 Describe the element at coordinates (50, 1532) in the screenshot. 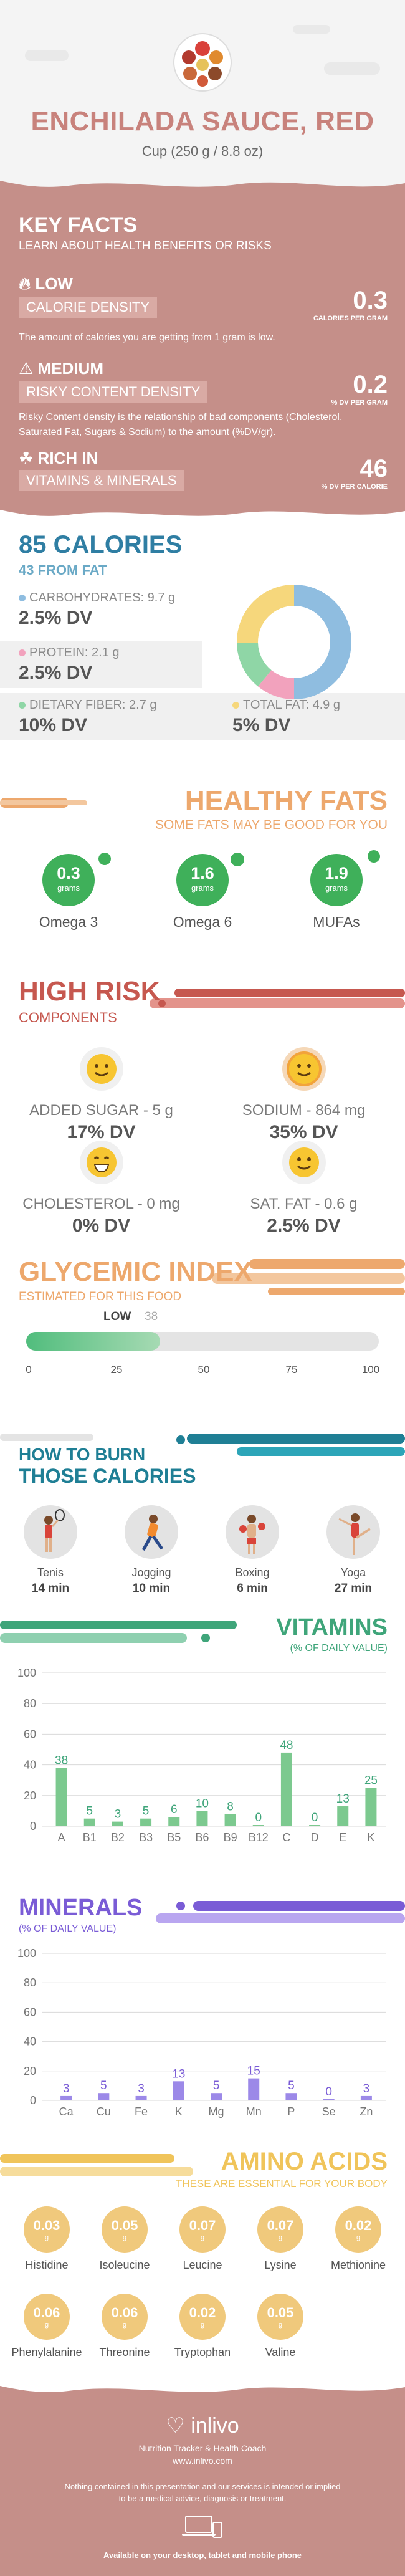

I see `tennis-icon` at that location.